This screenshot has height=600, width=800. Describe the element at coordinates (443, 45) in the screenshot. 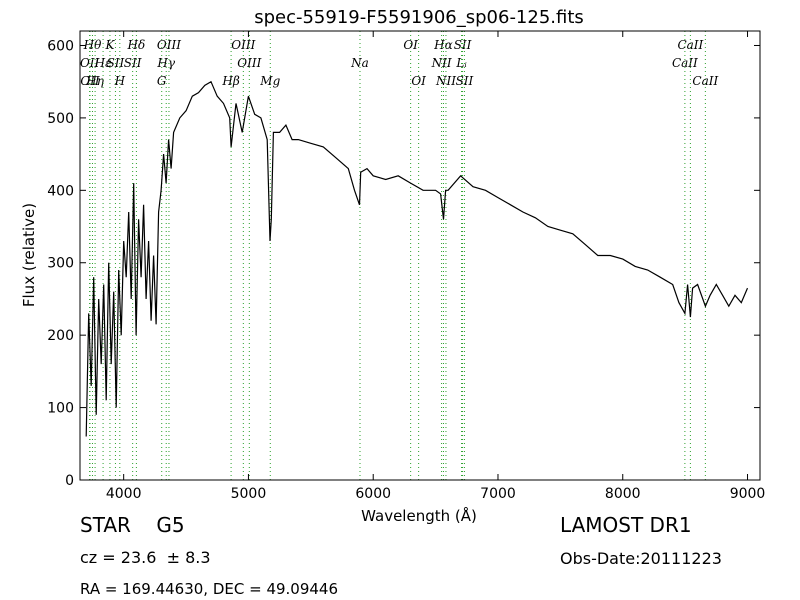

I see `line-label: Hα` at that location.